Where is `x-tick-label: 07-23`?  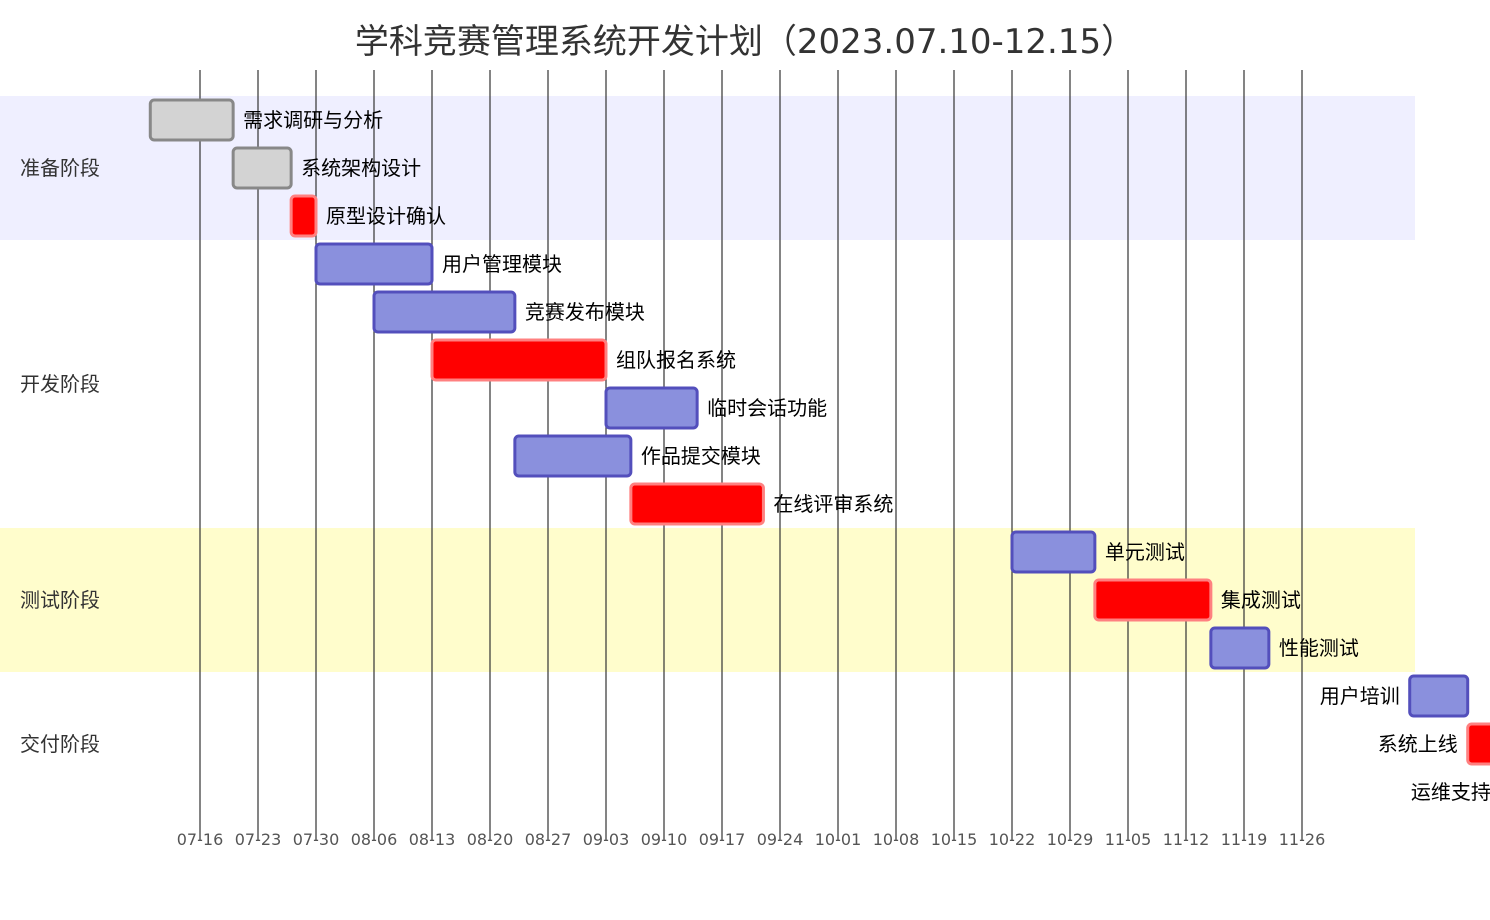 x-tick-label: 07-23 is located at coordinates (258, 839).